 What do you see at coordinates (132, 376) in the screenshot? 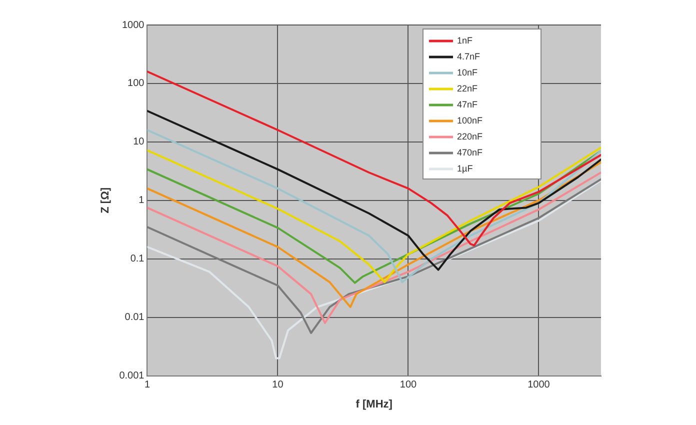
I see `y-tick-label: 0.001` at bounding box center [132, 376].